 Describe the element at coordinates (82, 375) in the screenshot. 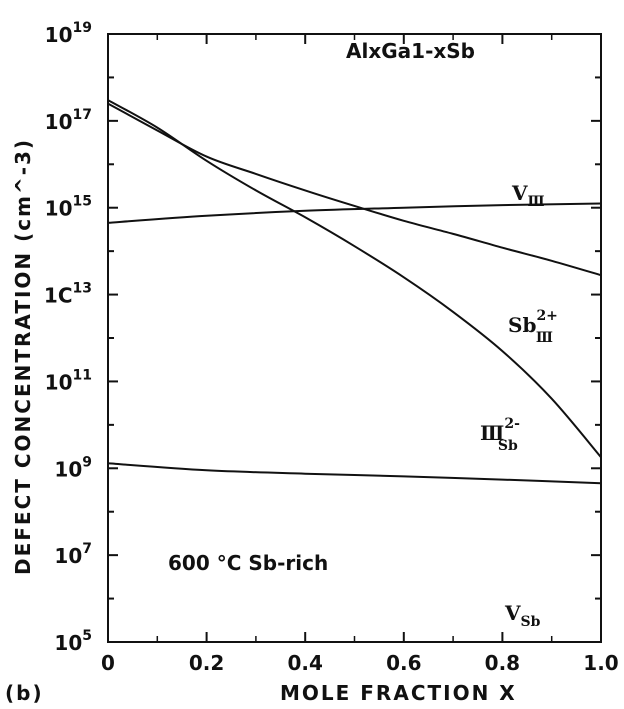

I see `y-tick-exponent: 11` at that location.